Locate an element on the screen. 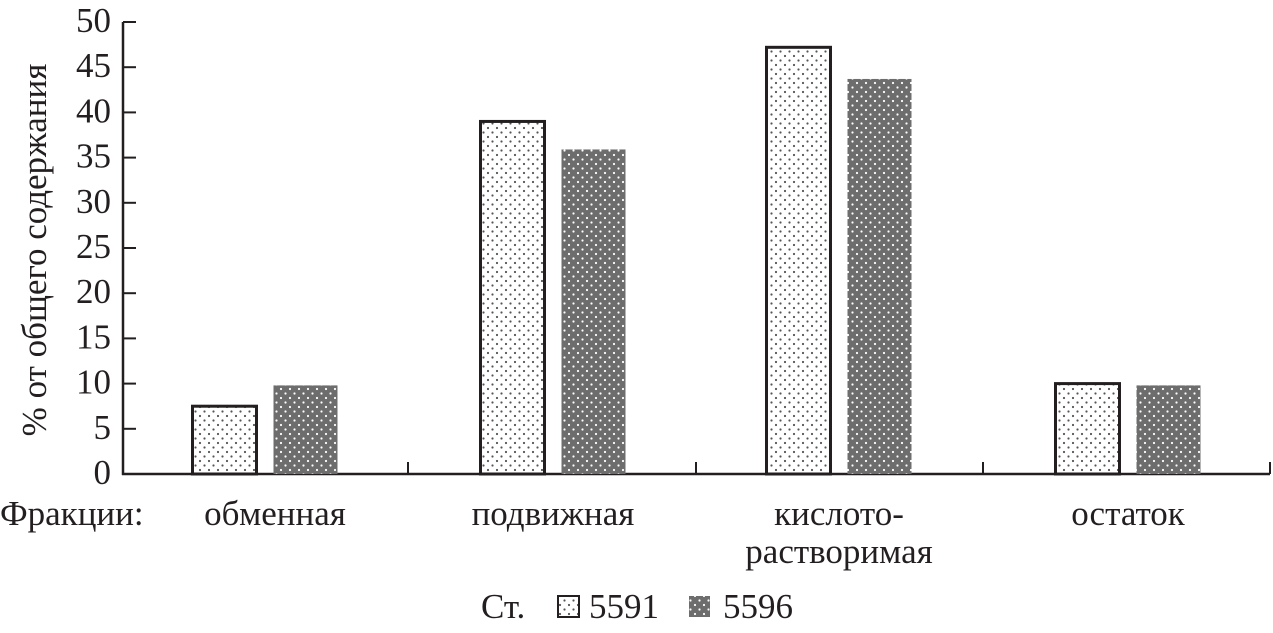 The image size is (1273, 633). legend-label-5596: 5596 is located at coordinates (758, 606).